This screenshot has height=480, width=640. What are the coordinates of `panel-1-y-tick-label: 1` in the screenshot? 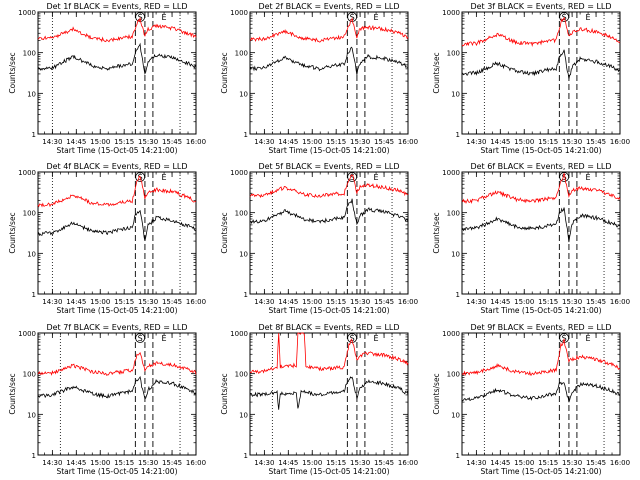 It's located at (34, 135).